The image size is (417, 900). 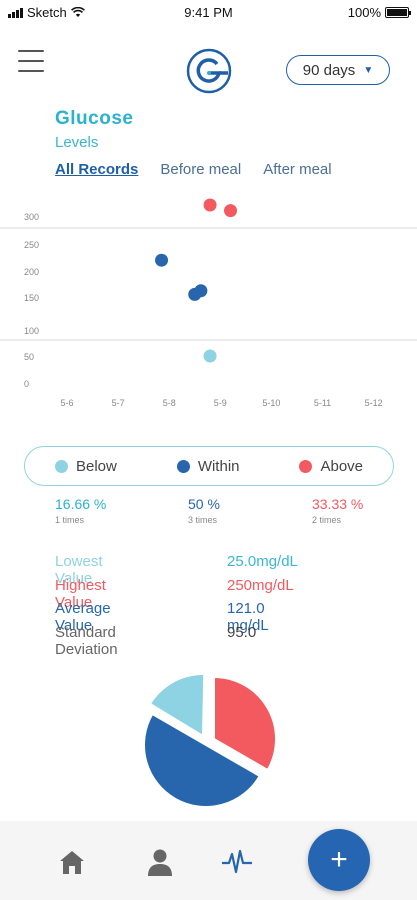 I want to click on pie-slice-within, so click(x=202, y=760).